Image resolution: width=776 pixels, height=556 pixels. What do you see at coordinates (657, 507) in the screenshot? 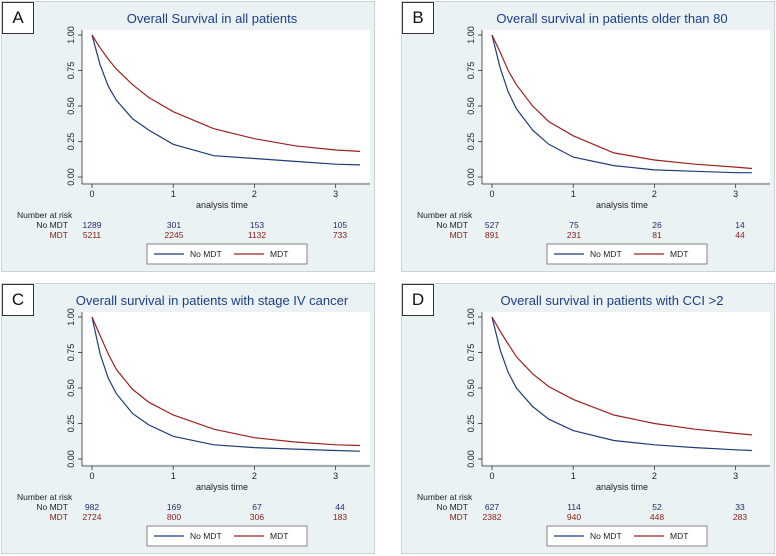
I see `risk-value-no-mdt: 52` at bounding box center [657, 507].